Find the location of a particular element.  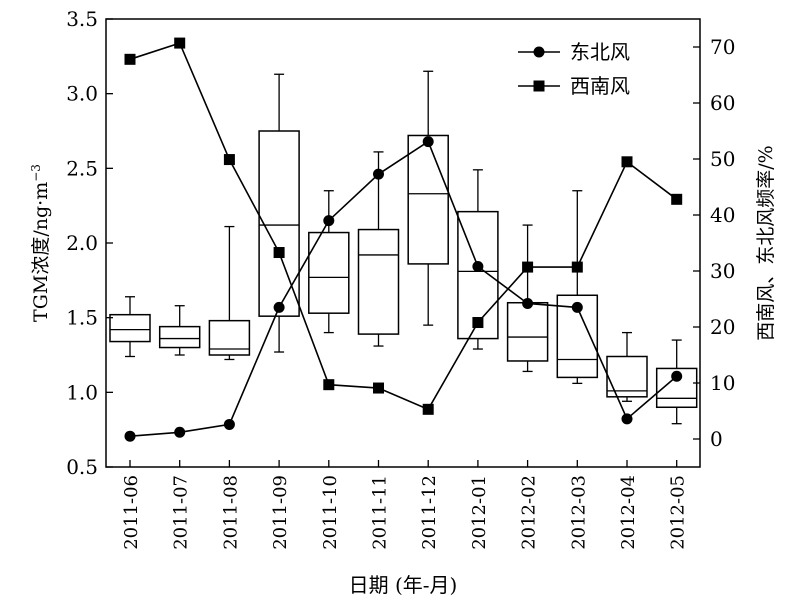

x-tick-label: 2011-07 is located at coordinates (181, 512).